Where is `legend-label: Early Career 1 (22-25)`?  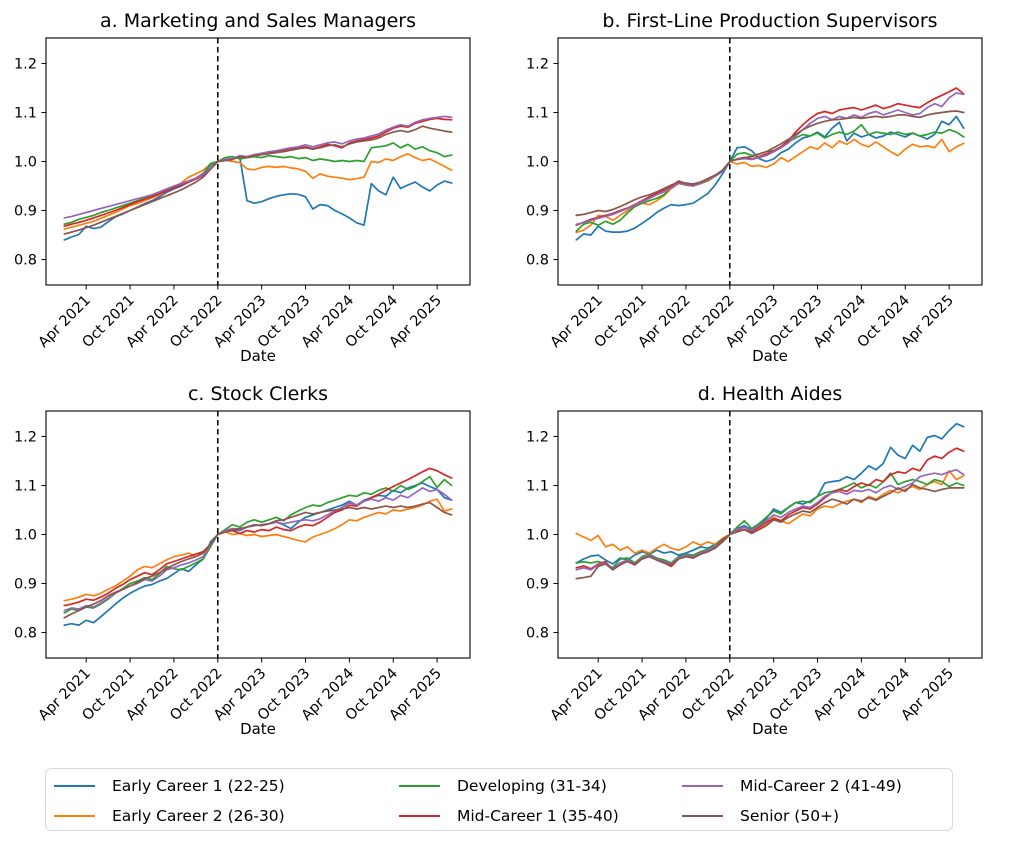
legend-label: Early Career 1 (22-25) is located at coordinates (198, 786).